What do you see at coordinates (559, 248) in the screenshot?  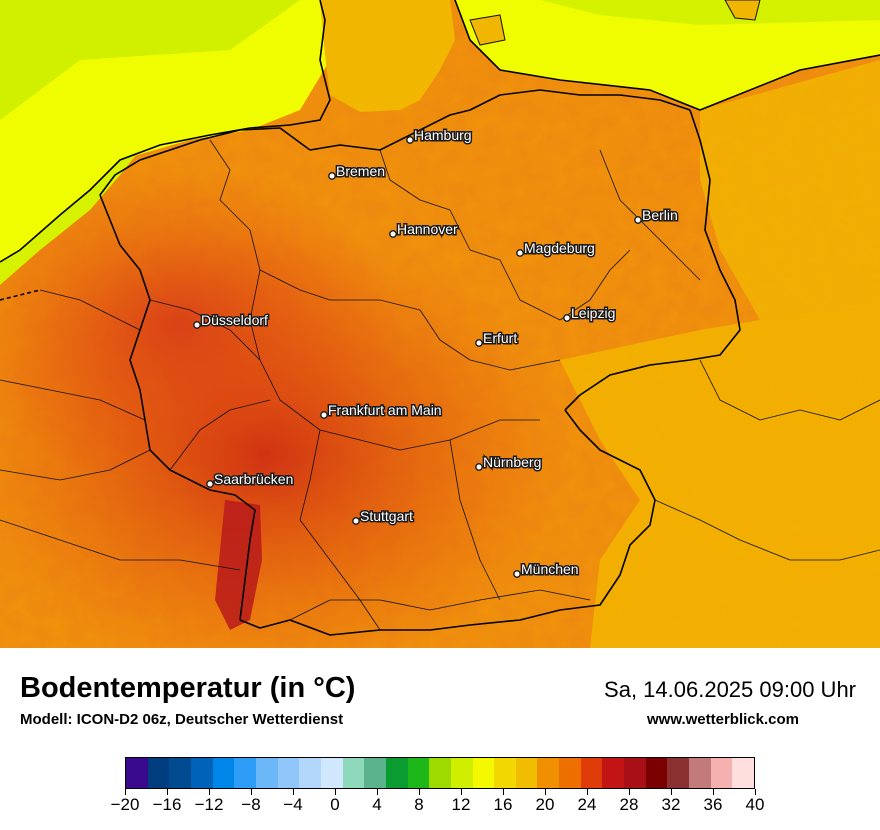 I see `city-label: Magdeburg` at bounding box center [559, 248].